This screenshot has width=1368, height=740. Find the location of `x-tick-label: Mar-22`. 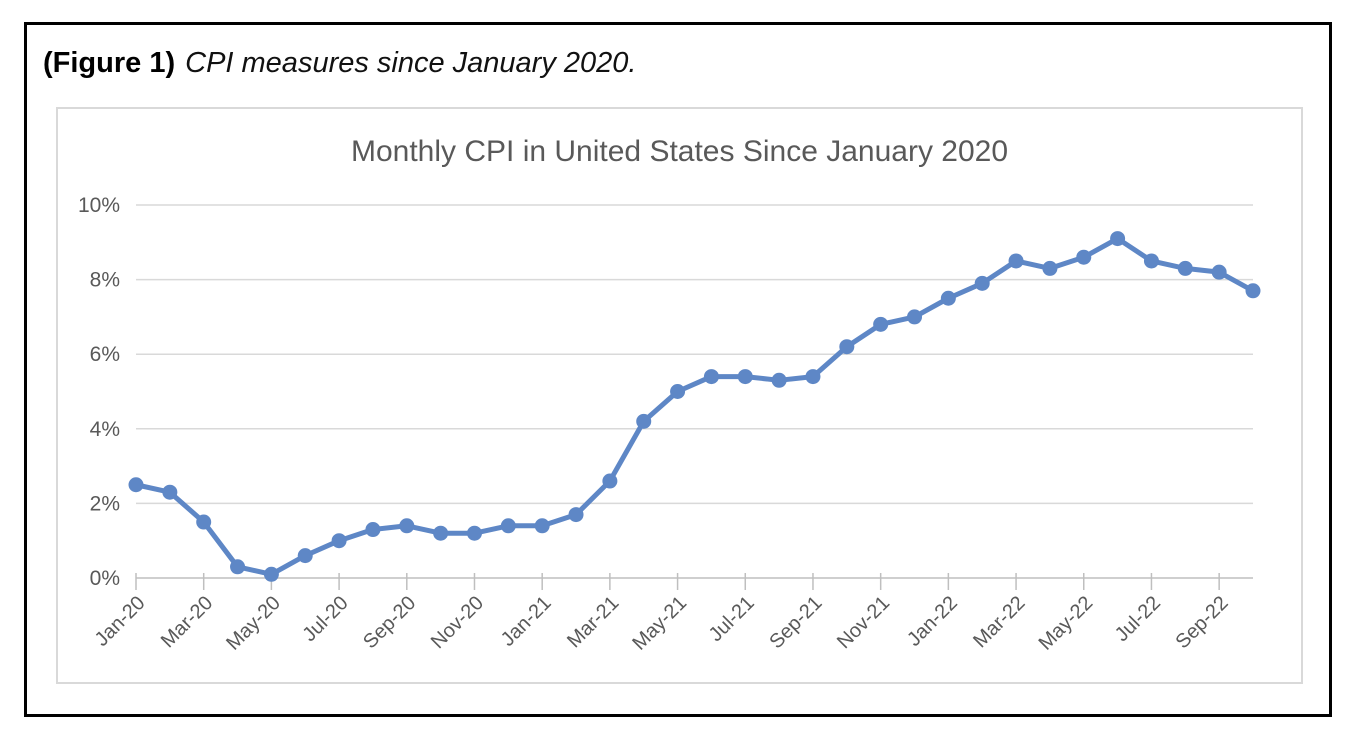

x-tick-label: Mar-22 is located at coordinates (999, 622).